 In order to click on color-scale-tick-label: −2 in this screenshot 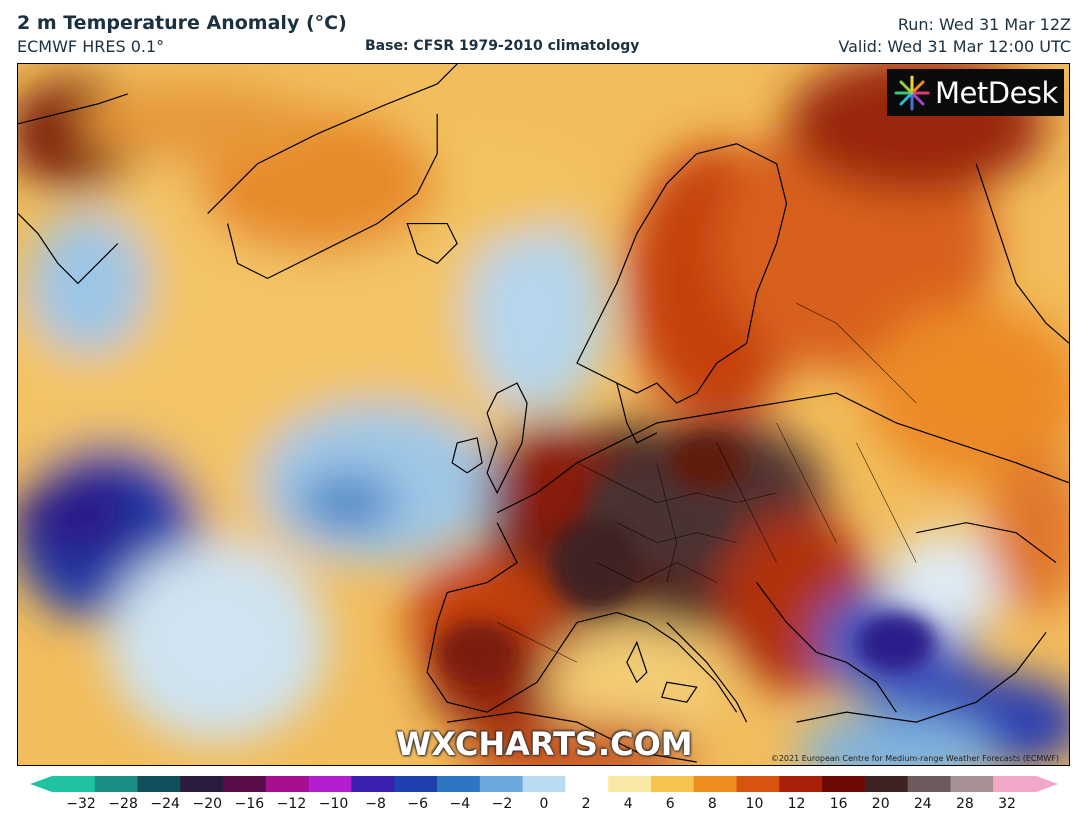, I will do `click(502, 804)`.